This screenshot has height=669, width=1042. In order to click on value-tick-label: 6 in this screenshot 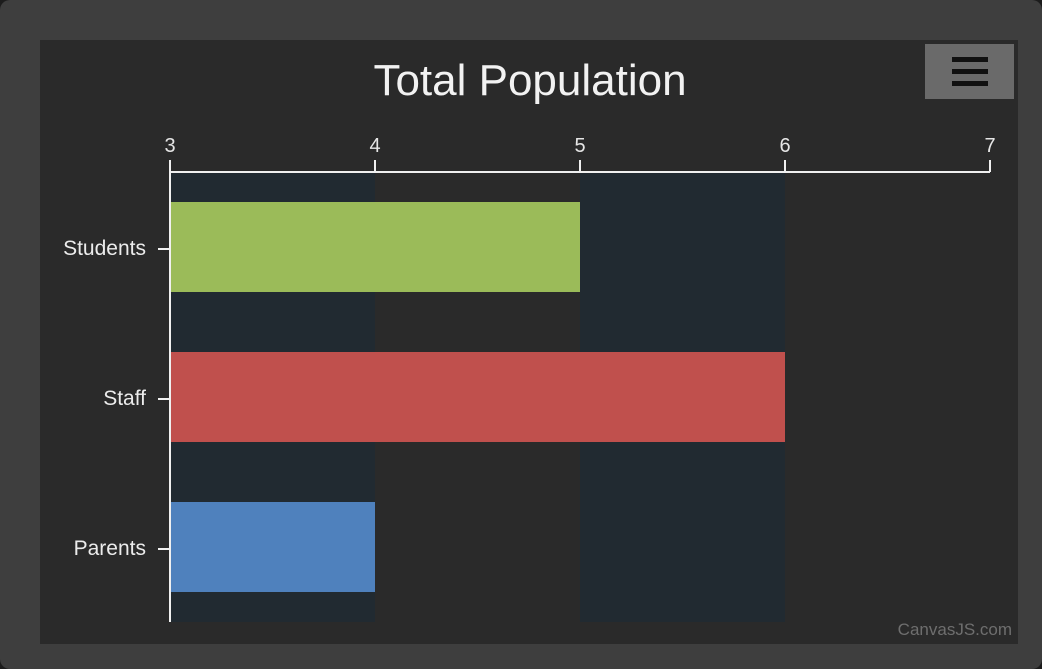, I will do `click(784, 146)`.